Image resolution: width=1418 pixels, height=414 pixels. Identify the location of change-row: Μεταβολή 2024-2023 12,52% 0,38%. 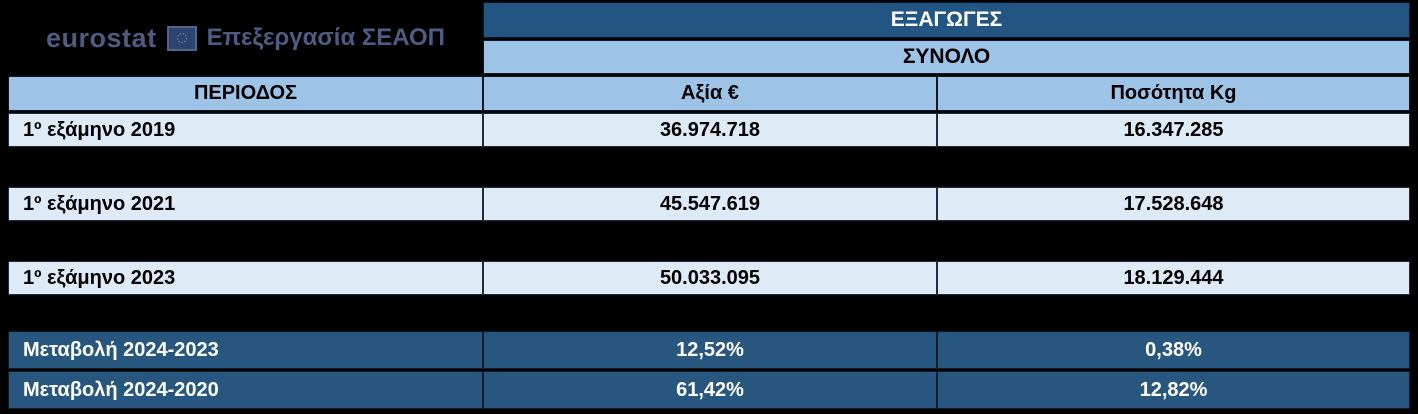
(709, 350).